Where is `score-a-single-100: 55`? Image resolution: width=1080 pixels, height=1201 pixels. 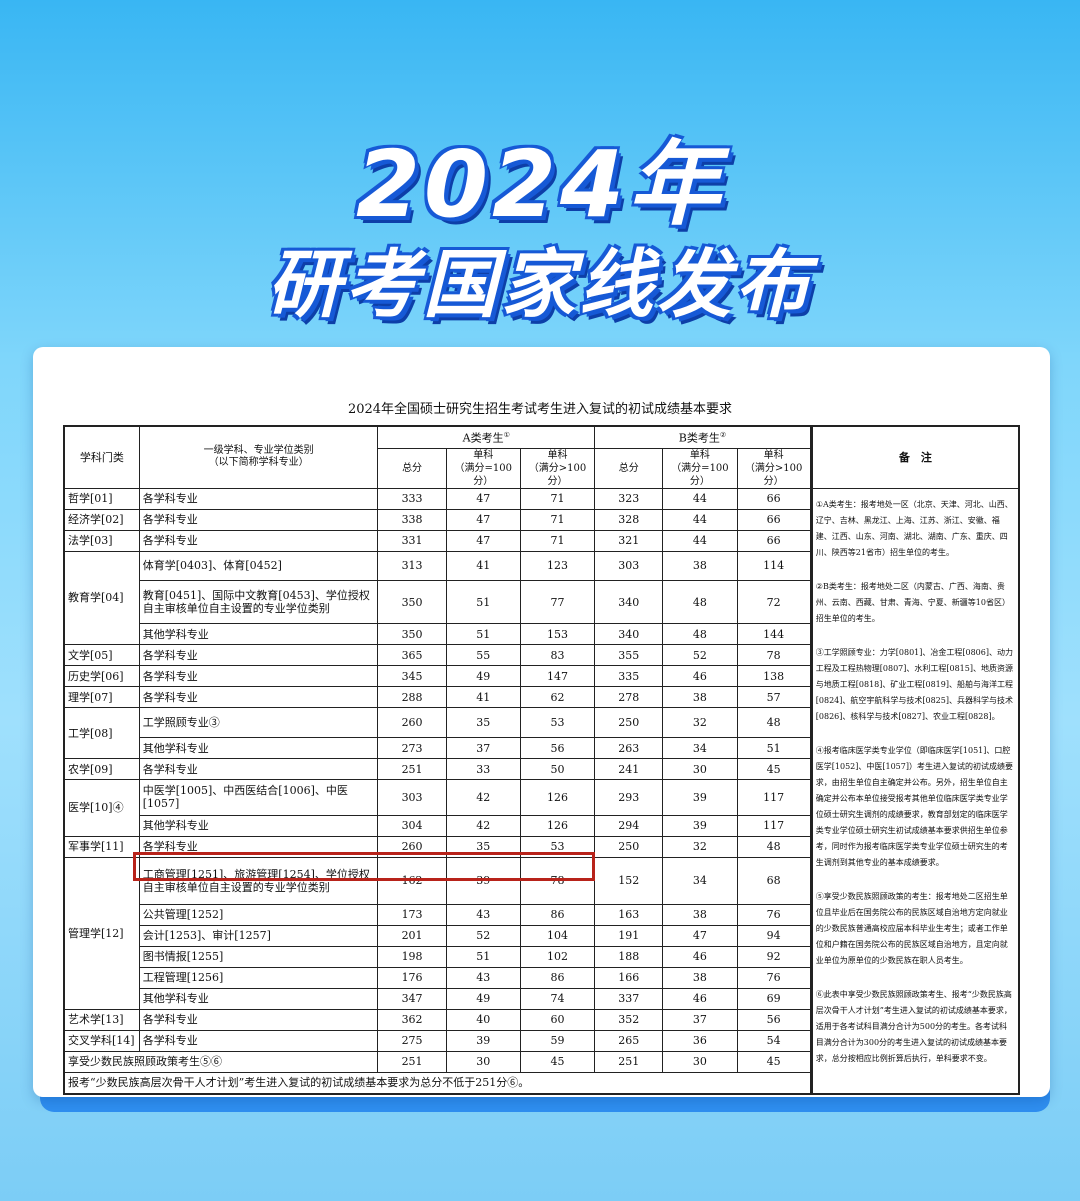 score-a-single-100: 55 is located at coordinates (483, 655).